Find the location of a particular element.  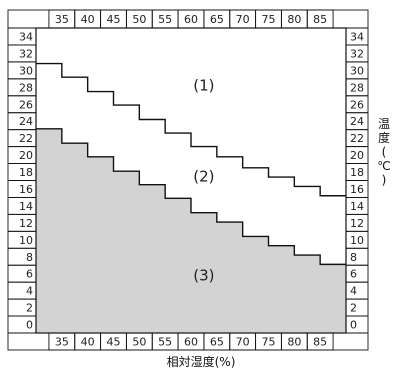

x-tick-label-bottom: 75 is located at coordinates (269, 342).